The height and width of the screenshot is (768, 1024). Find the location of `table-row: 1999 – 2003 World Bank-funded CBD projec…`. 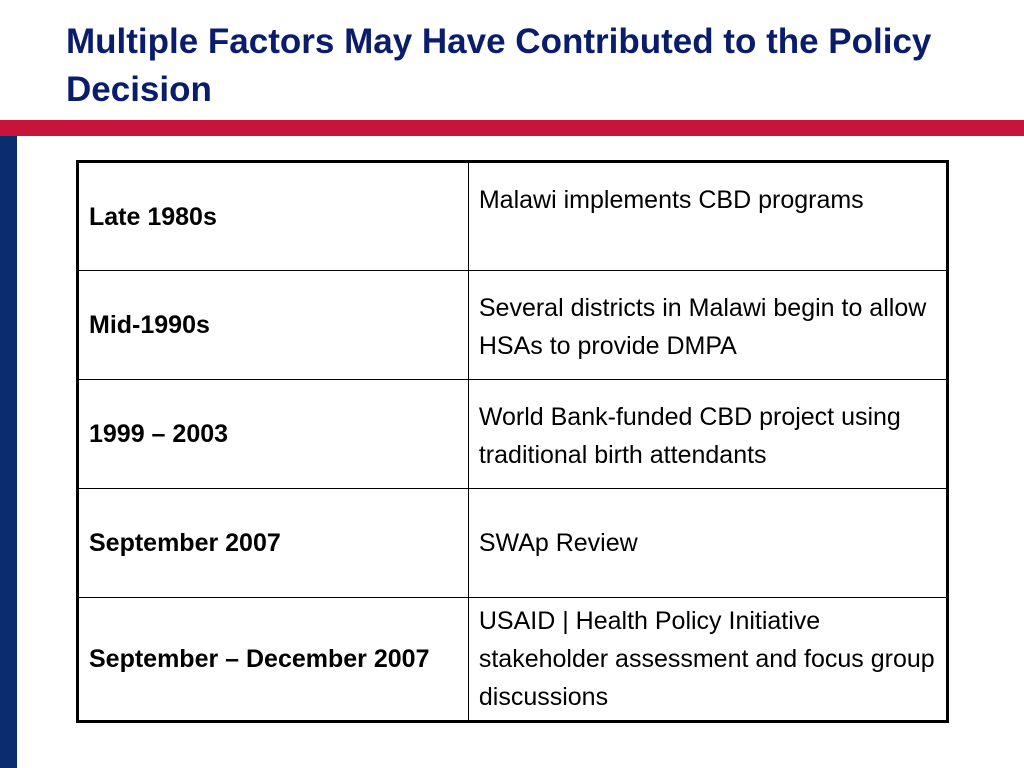

table-row: 1999 – 2003 World Bank-funded CBD projec… is located at coordinates (513, 434).